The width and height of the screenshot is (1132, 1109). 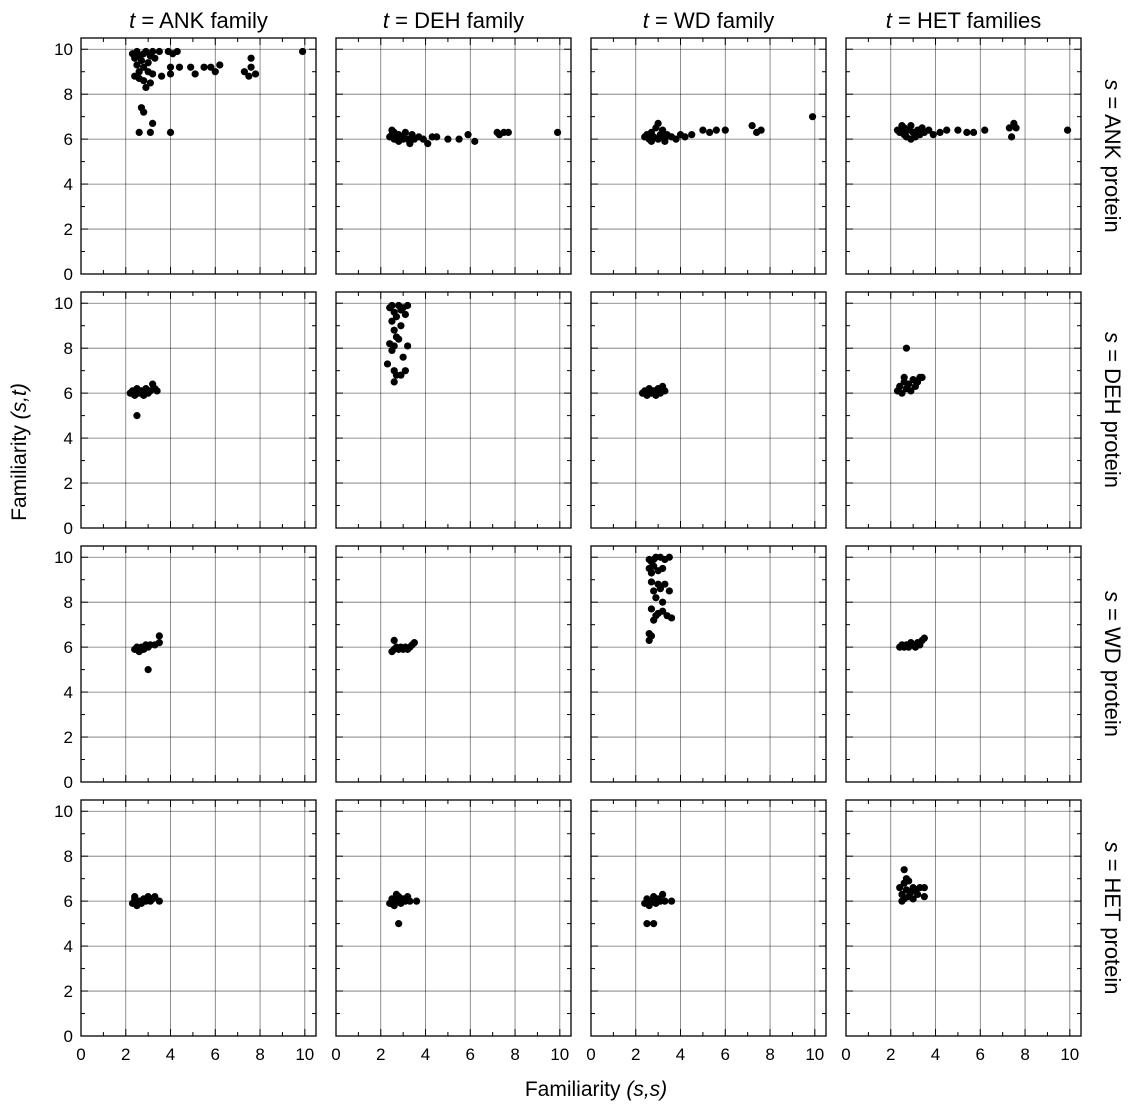 What do you see at coordinates (68, 393) in the screenshot?
I see `y-tick-label: 6` at bounding box center [68, 393].